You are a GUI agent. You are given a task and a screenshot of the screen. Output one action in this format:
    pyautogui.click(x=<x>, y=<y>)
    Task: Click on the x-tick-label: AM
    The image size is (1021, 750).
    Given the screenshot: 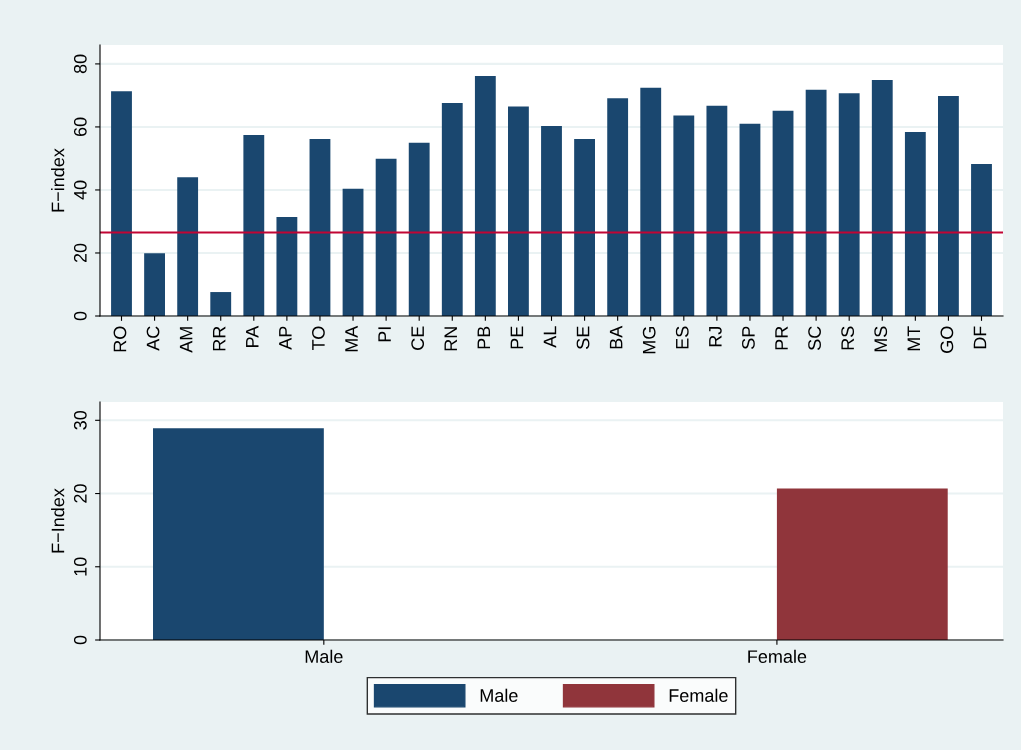 What is the action you would take?
    pyautogui.click(x=186, y=340)
    